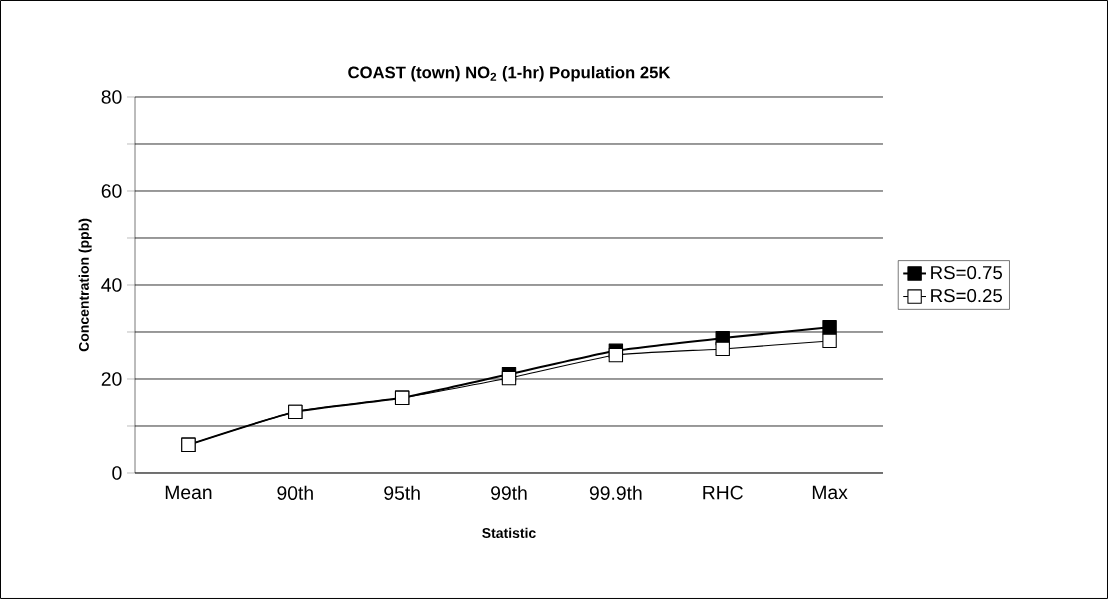  What do you see at coordinates (723, 492) in the screenshot?
I see `x-tick-label: RHC` at bounding box center [723, 492].